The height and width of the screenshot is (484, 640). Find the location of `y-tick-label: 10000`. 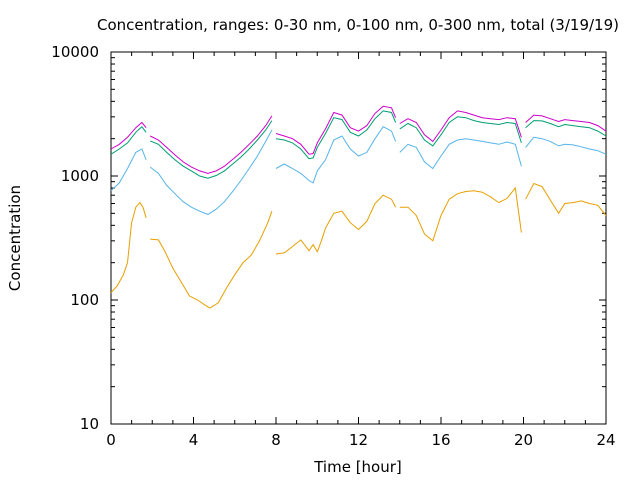

y-tick-label: 10000 is located at coordinates (75, 52).